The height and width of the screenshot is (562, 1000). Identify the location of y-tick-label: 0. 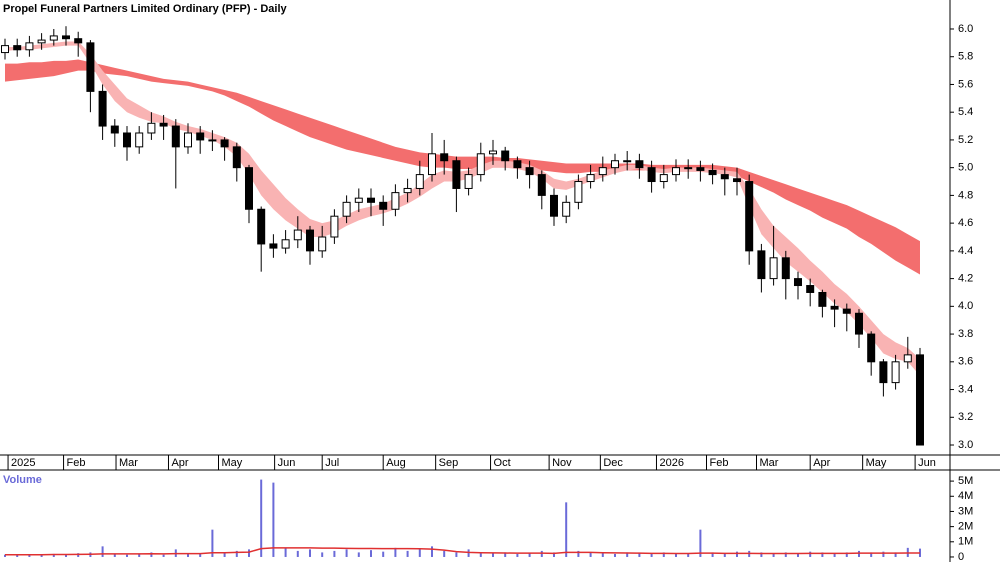
(961, 556).